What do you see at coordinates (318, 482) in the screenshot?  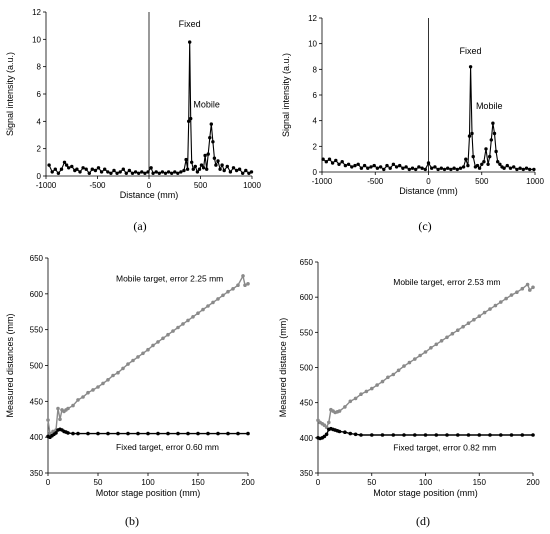 I see `x-tick-label: 0` at bounding box center [318, 482].